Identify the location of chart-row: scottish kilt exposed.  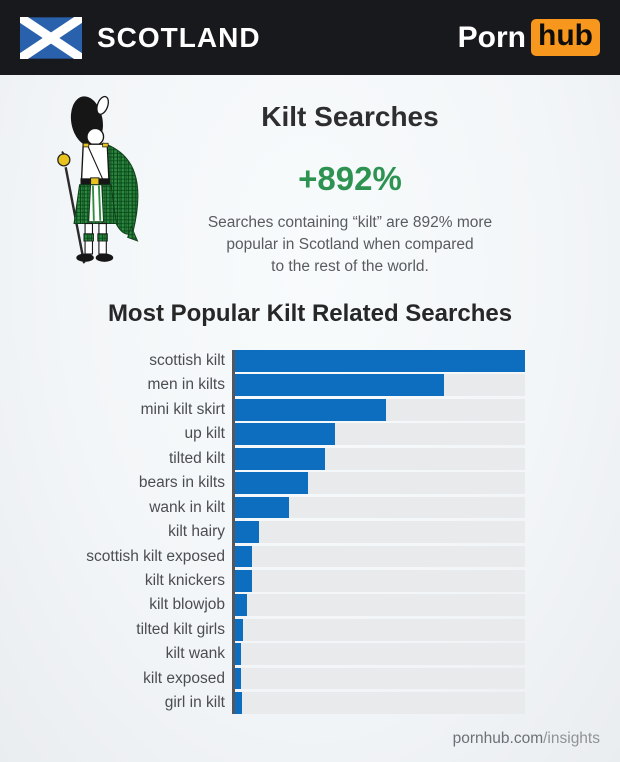
(262, 557).